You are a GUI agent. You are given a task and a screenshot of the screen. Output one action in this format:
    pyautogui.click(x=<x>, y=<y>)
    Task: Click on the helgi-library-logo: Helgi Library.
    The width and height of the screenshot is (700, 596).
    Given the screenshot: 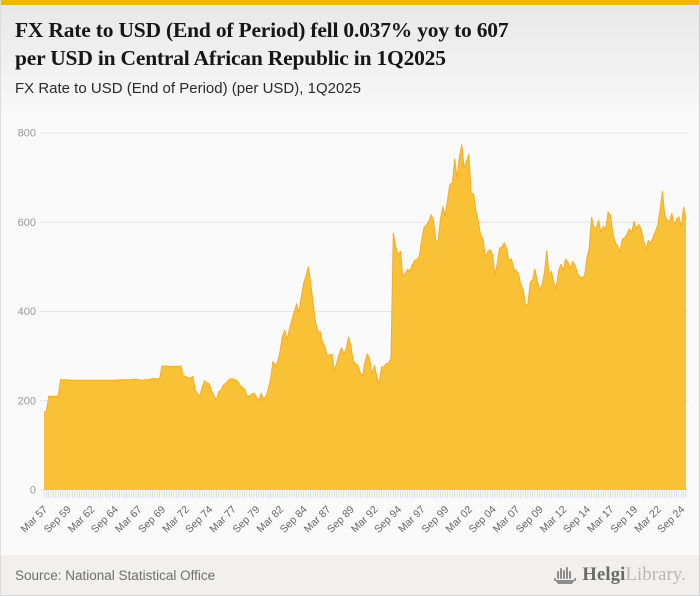 What is the action you would take?
    pyautogui.click(x=619, y=576)
    